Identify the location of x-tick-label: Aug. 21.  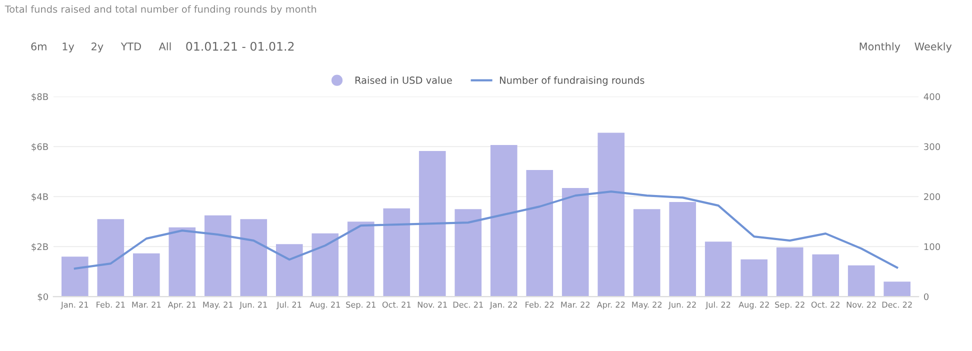
(325, 306).